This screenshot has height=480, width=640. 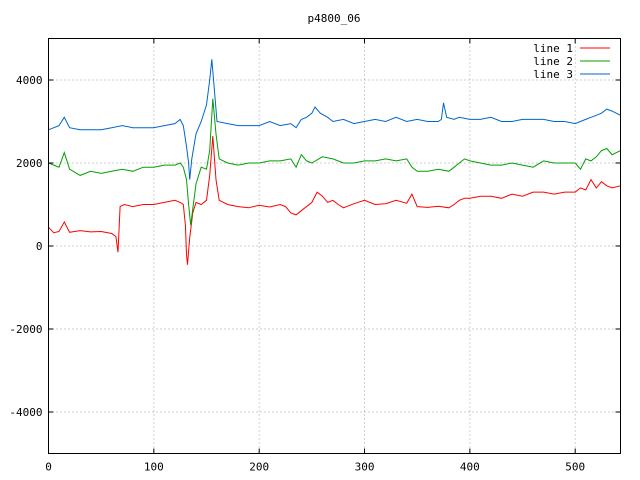 What do you see at coordinates (365, 467) in the screenshot?
I see `x-tick-label: 300` at bounding box center [365, 467].